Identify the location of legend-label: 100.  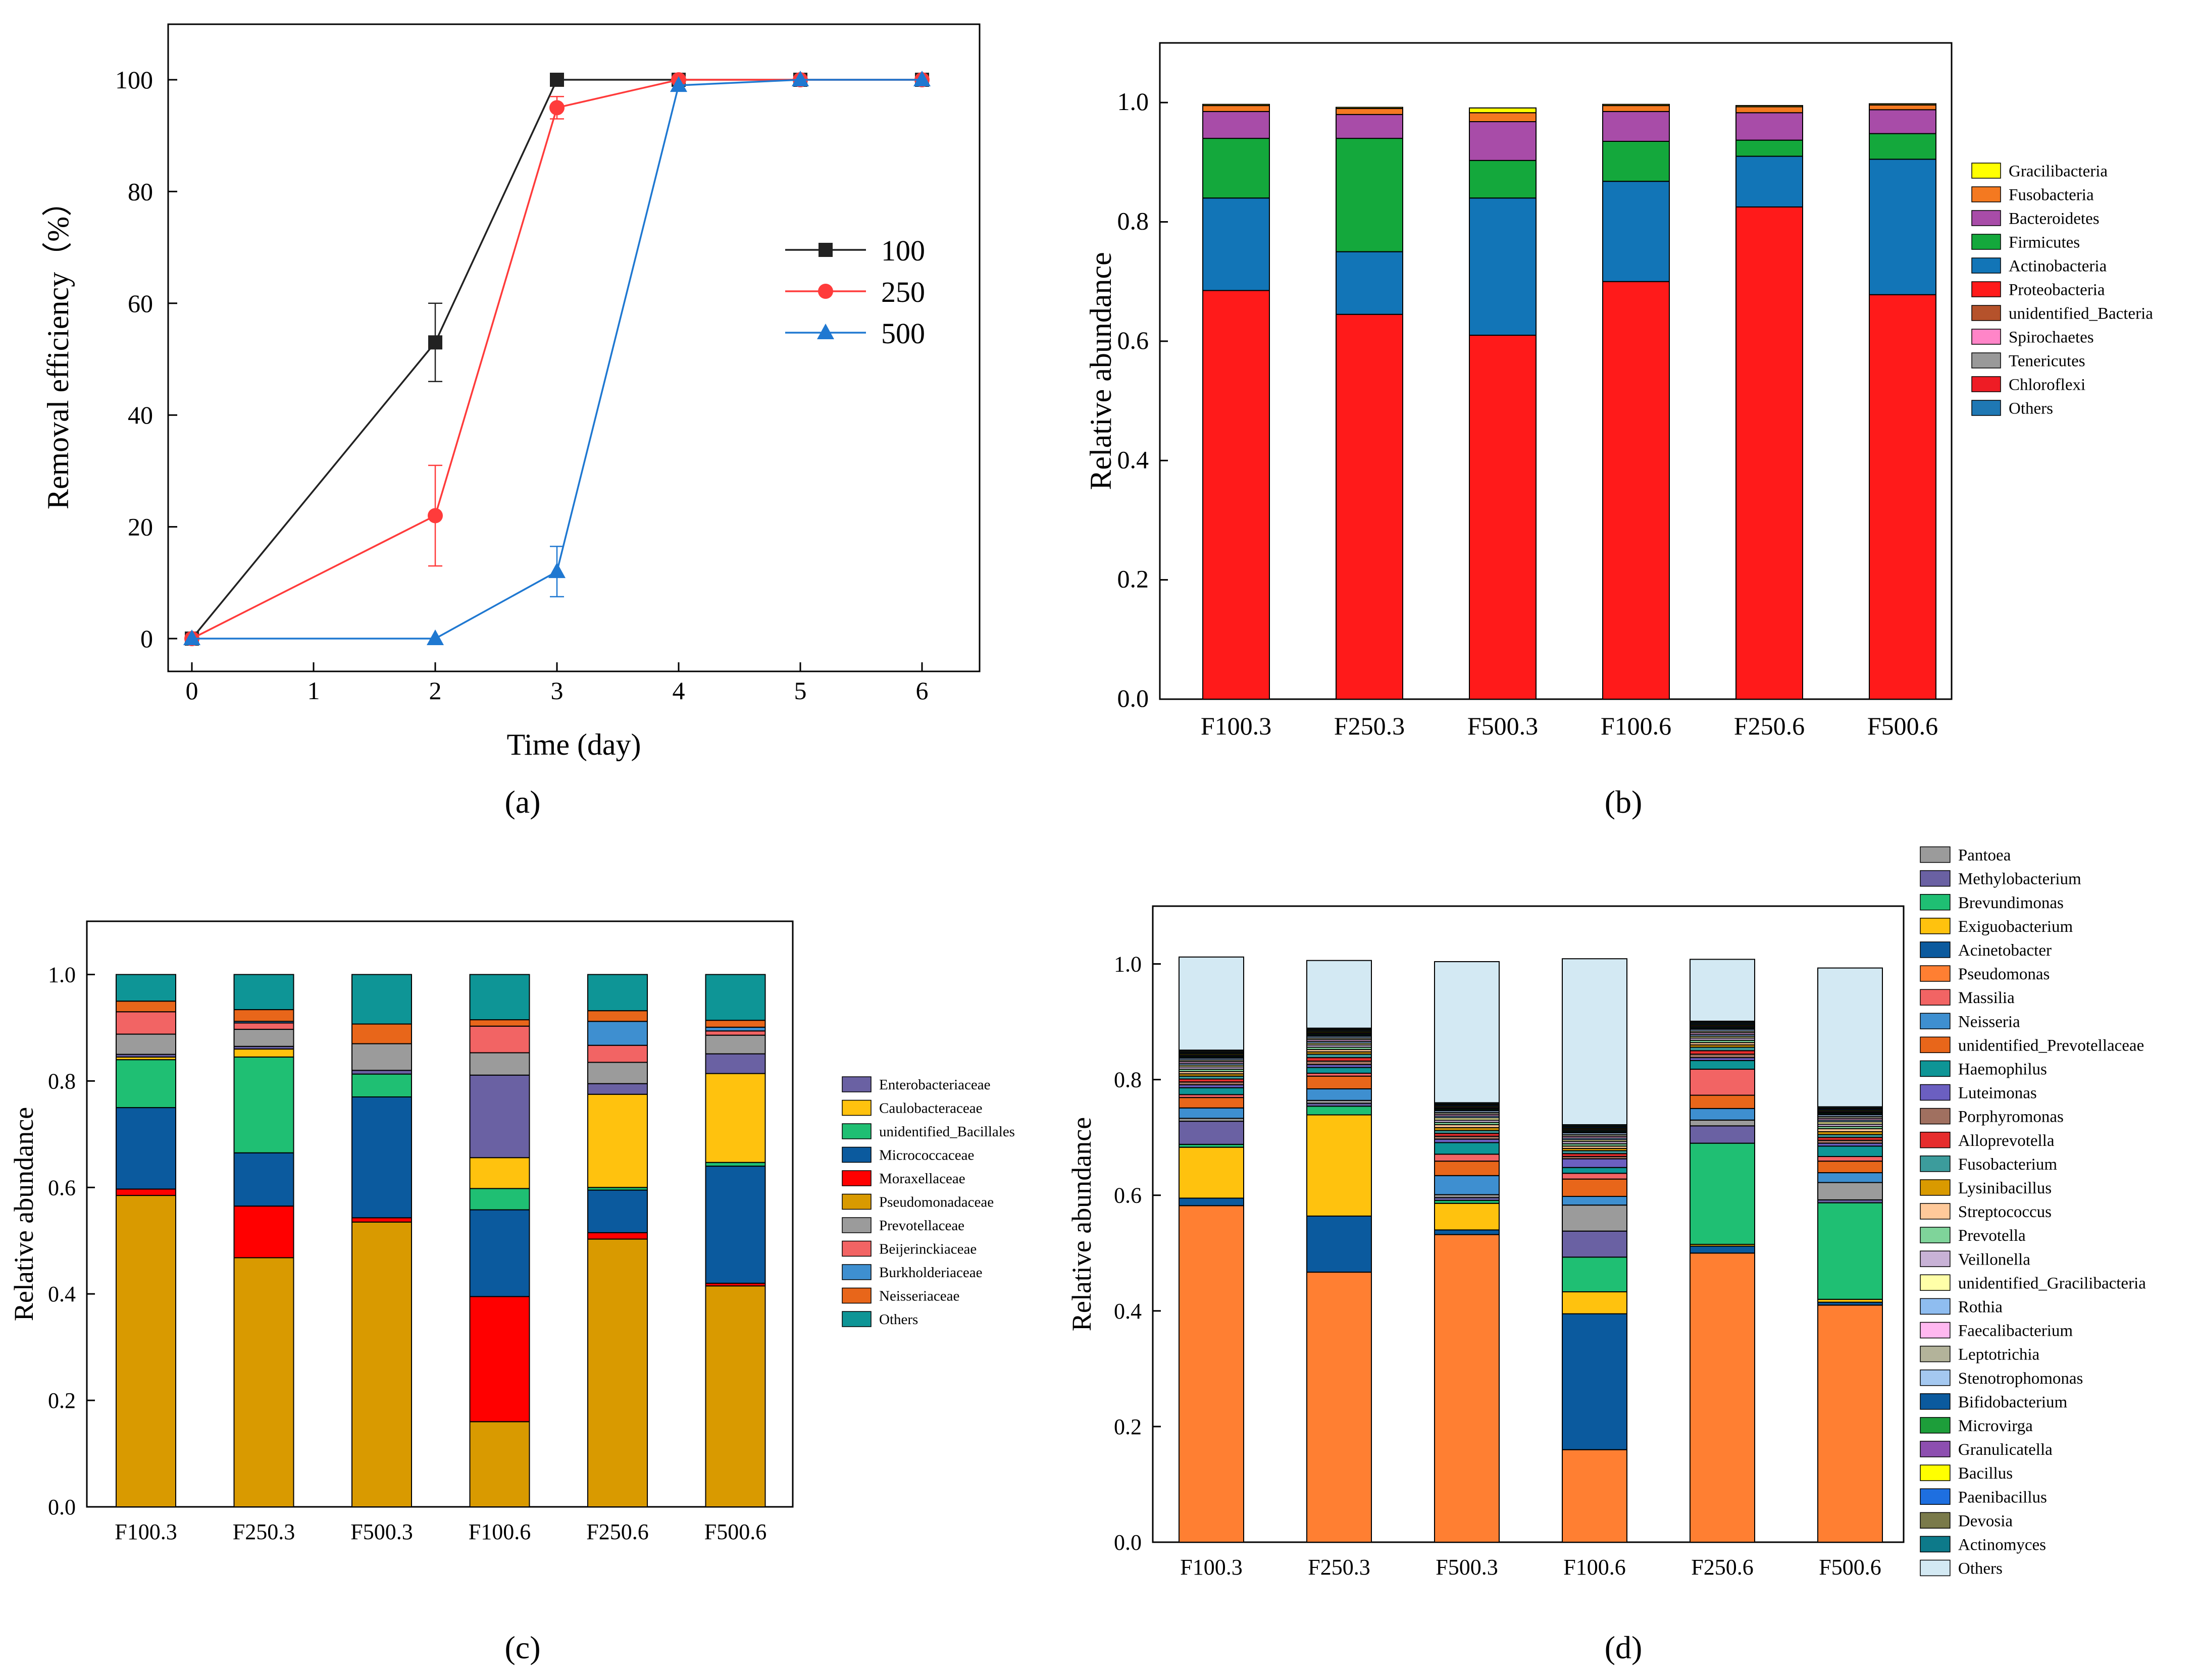
(903, 250).